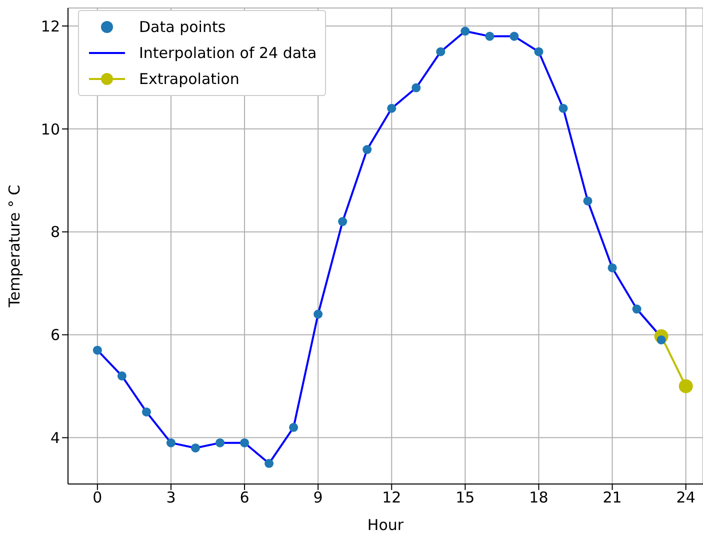  Describe the element at coordinates (182, 27) in the screenshot. I see `legend-label: Data points` at that location.